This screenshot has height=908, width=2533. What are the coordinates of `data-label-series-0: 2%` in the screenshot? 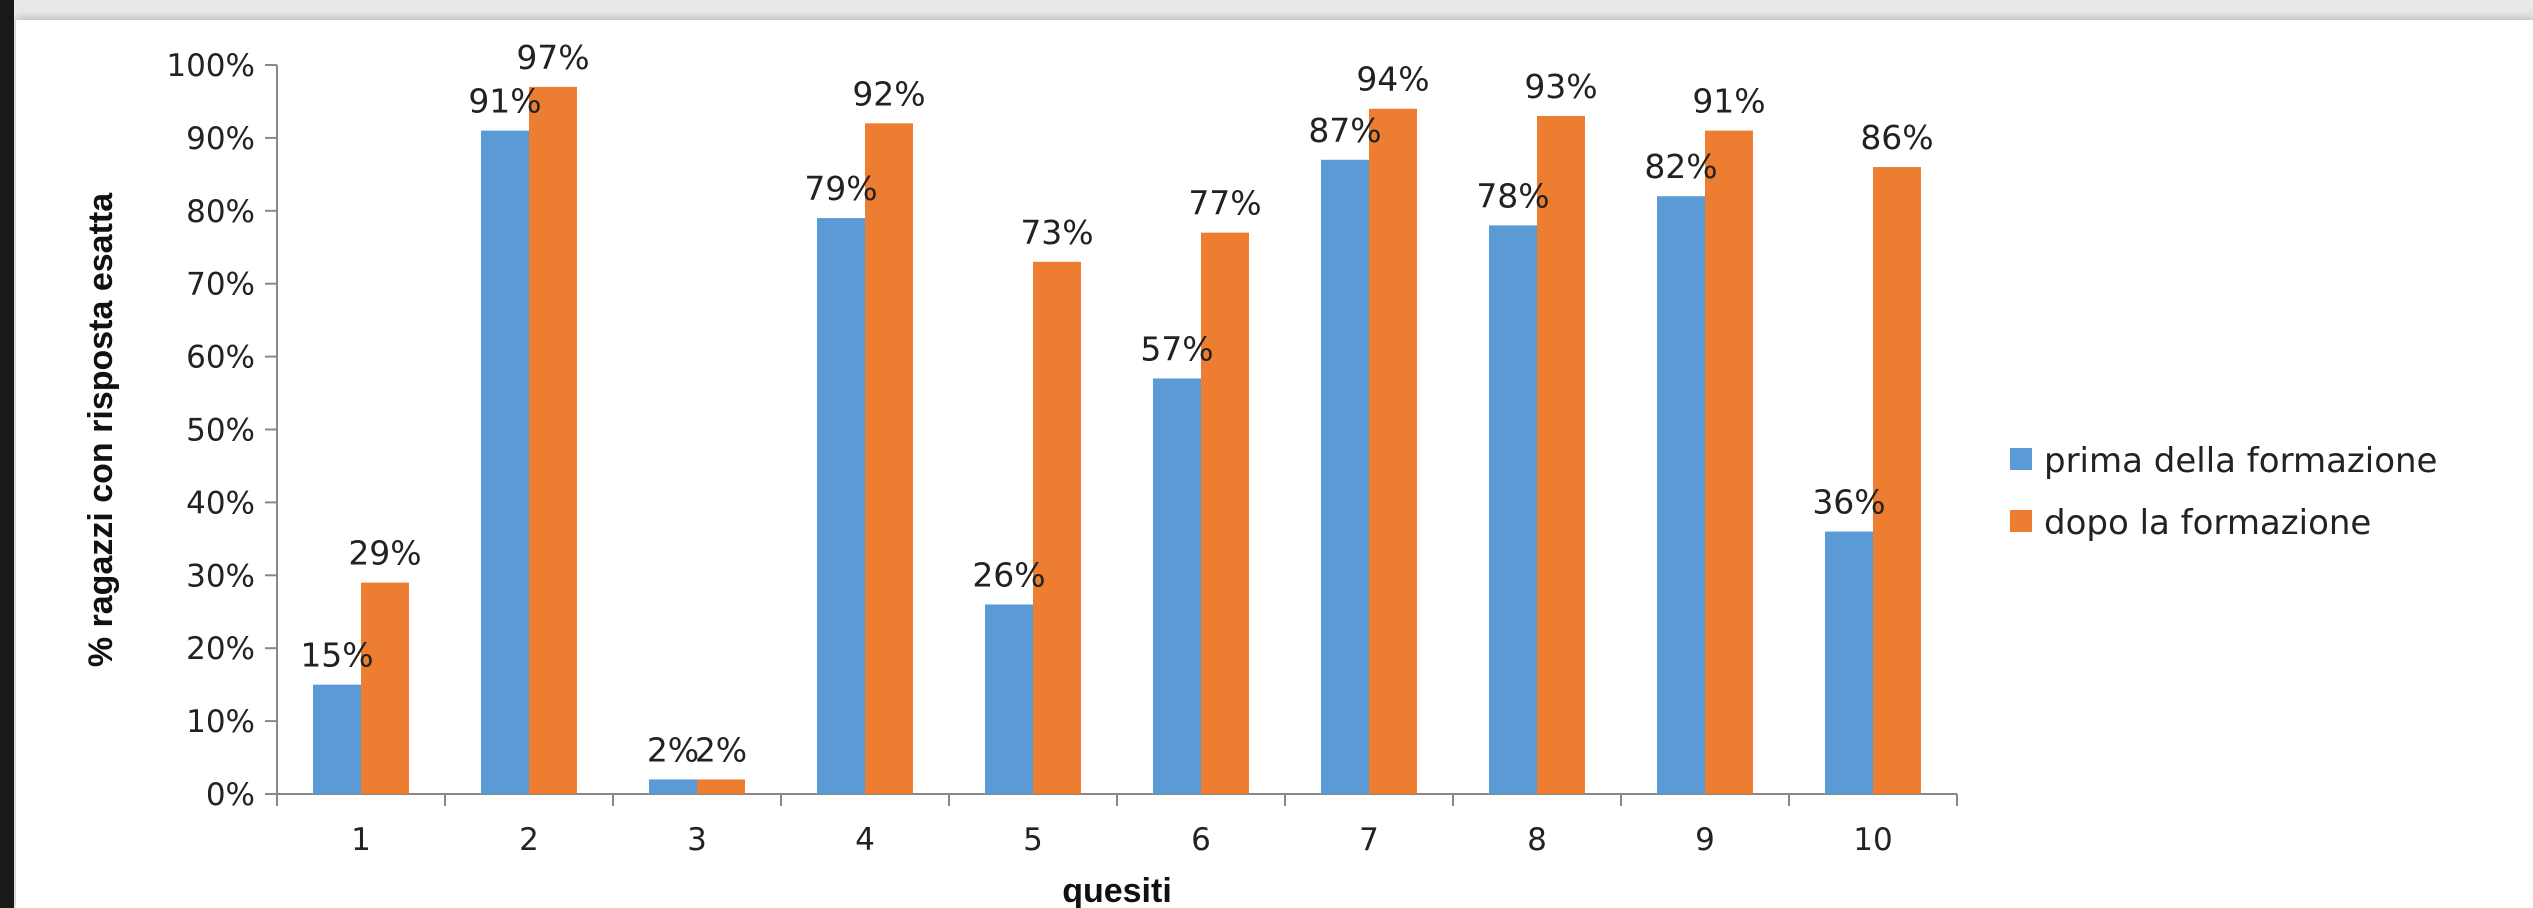 It's located at (673, 749).